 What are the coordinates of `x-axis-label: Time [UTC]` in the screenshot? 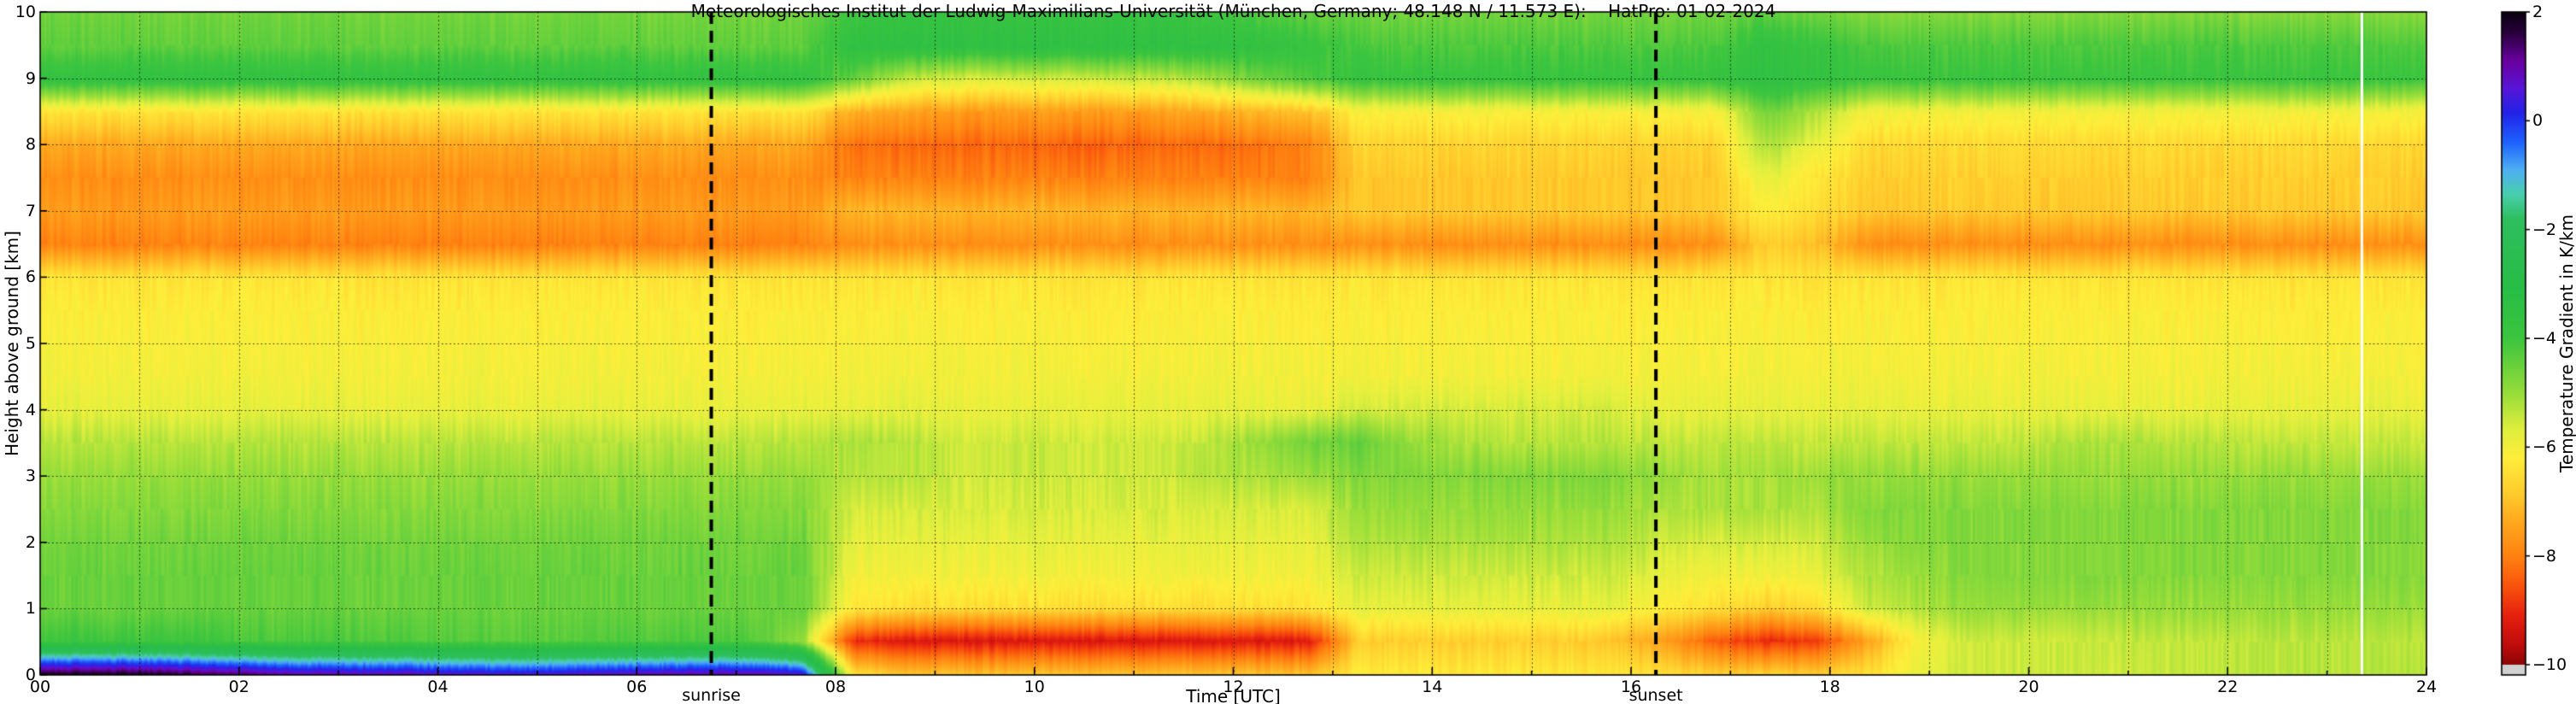 It's located at (1233, 695).